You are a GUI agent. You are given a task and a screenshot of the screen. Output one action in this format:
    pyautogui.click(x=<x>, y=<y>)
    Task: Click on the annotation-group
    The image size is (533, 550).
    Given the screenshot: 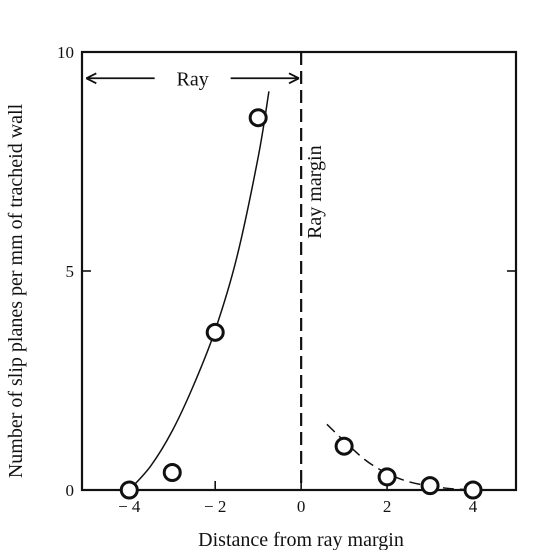 What is the action you would take?
    pyautogui.click(x=192, y=78)
    